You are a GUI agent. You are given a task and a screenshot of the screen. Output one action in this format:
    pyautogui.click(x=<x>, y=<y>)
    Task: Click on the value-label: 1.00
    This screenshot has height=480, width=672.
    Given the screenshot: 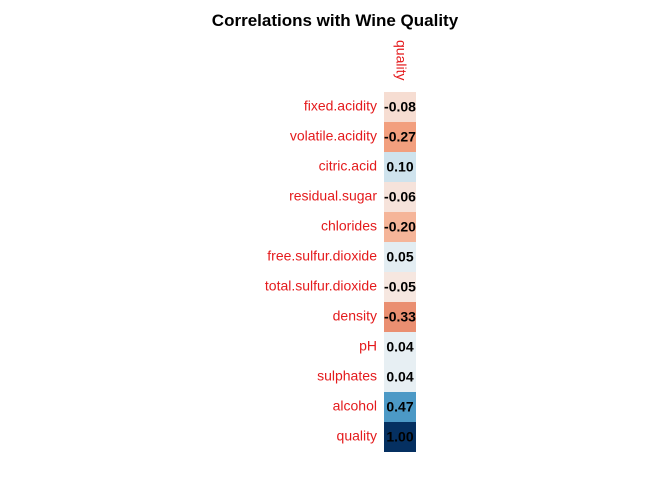 What is the action you would take?
    pyautogui.click(x=399, y=437)
    